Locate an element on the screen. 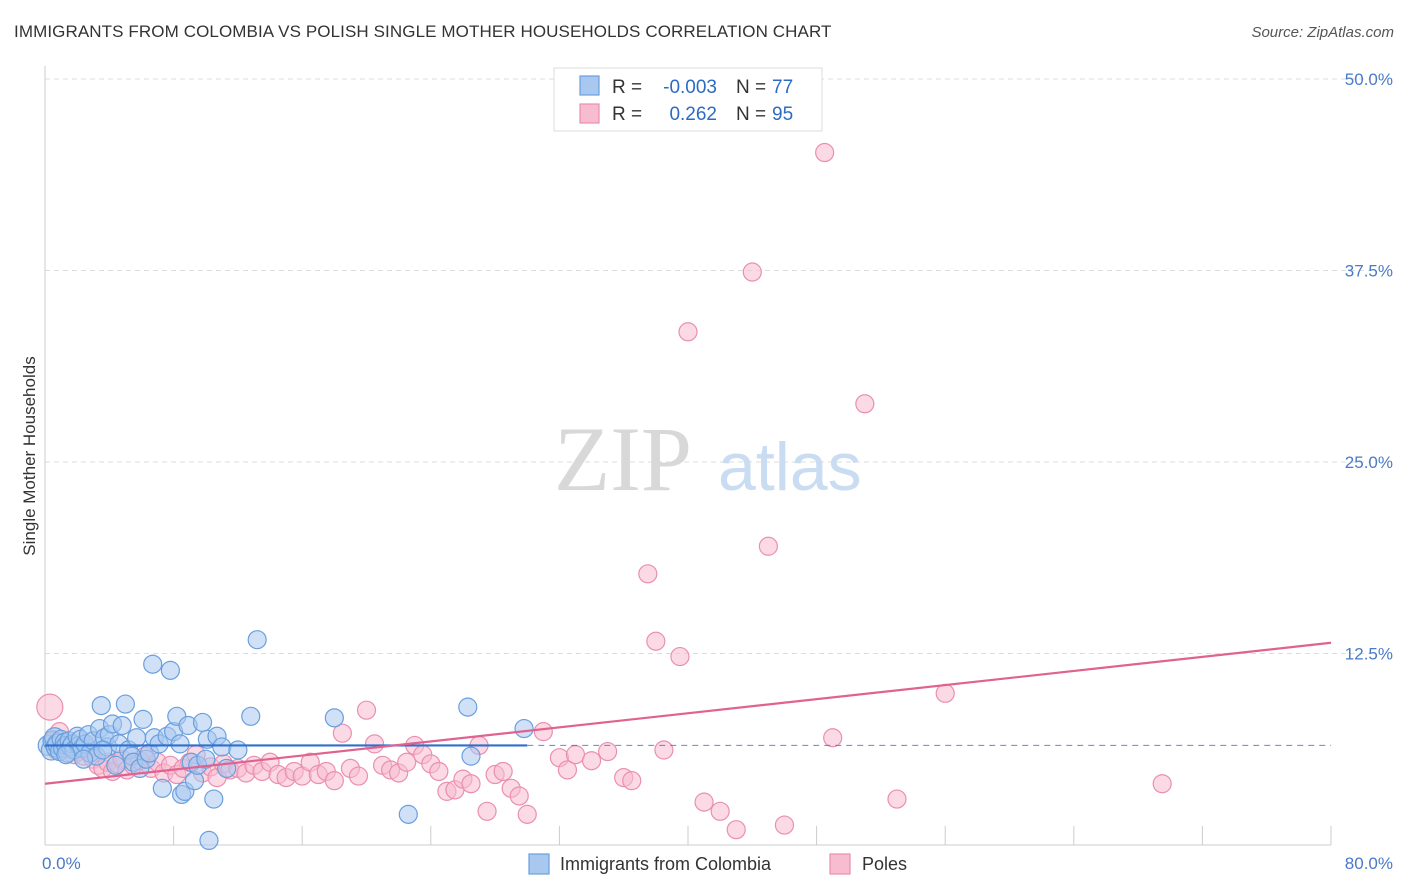  y-axis-label: Single Mother Households is located at coordinates (29, 455).